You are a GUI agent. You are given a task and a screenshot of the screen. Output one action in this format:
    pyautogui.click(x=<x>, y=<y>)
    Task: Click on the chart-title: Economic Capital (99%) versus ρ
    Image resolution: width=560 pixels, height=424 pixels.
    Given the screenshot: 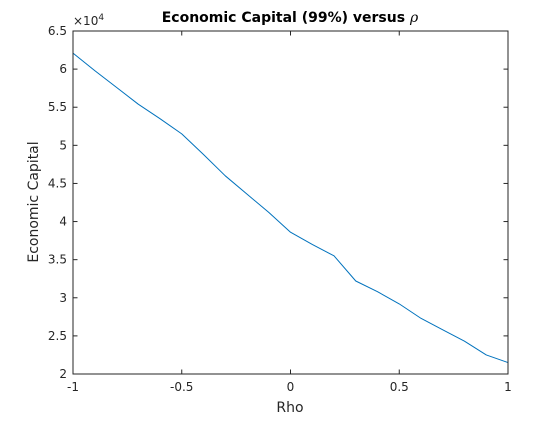 What is the action you would take?
    pyautogui.click(x=290, y=18)
    